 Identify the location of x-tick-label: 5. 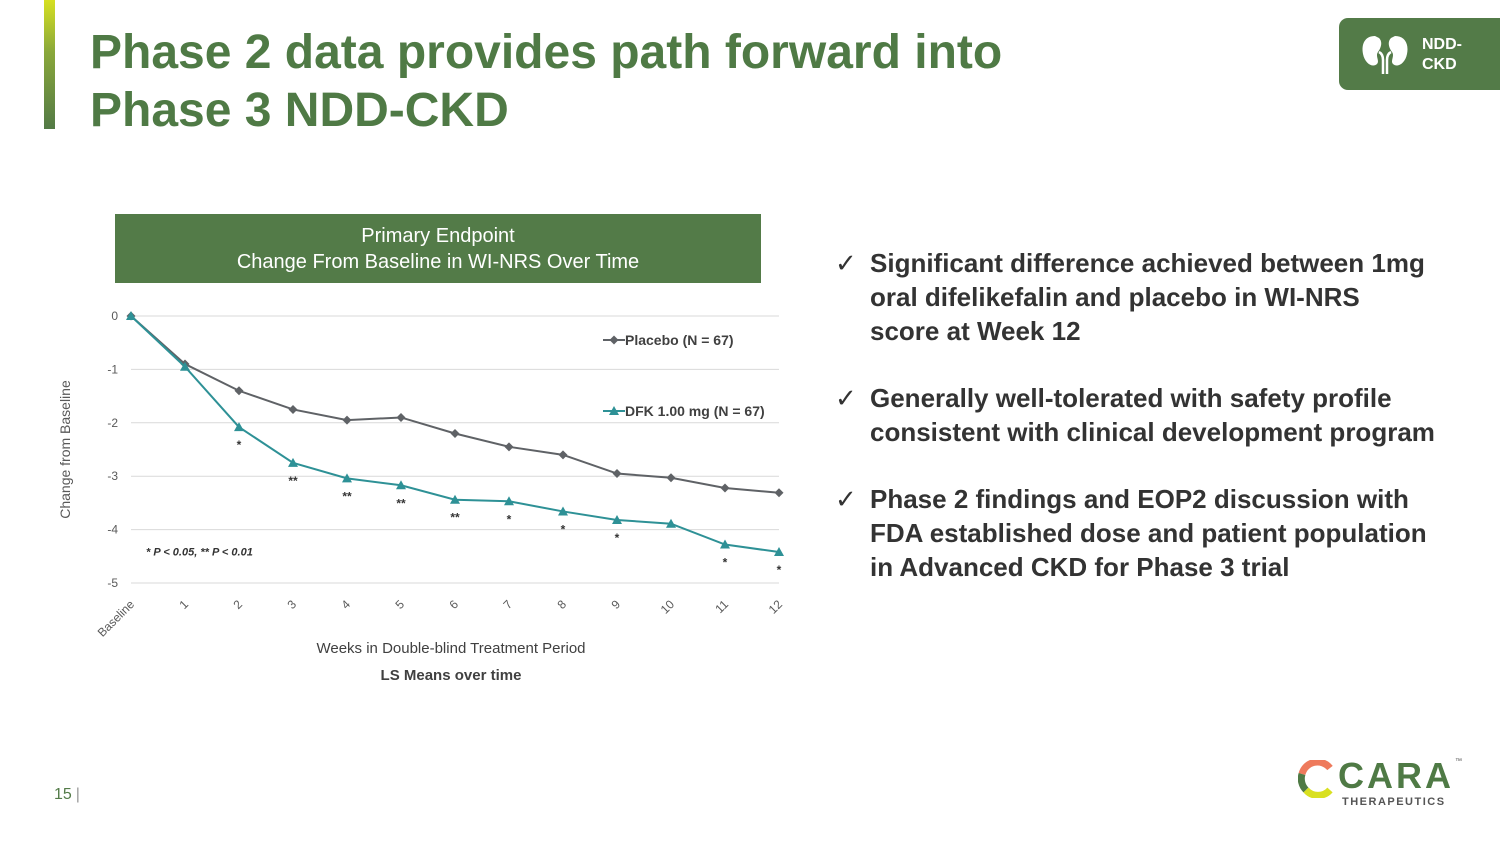
(399, 604).